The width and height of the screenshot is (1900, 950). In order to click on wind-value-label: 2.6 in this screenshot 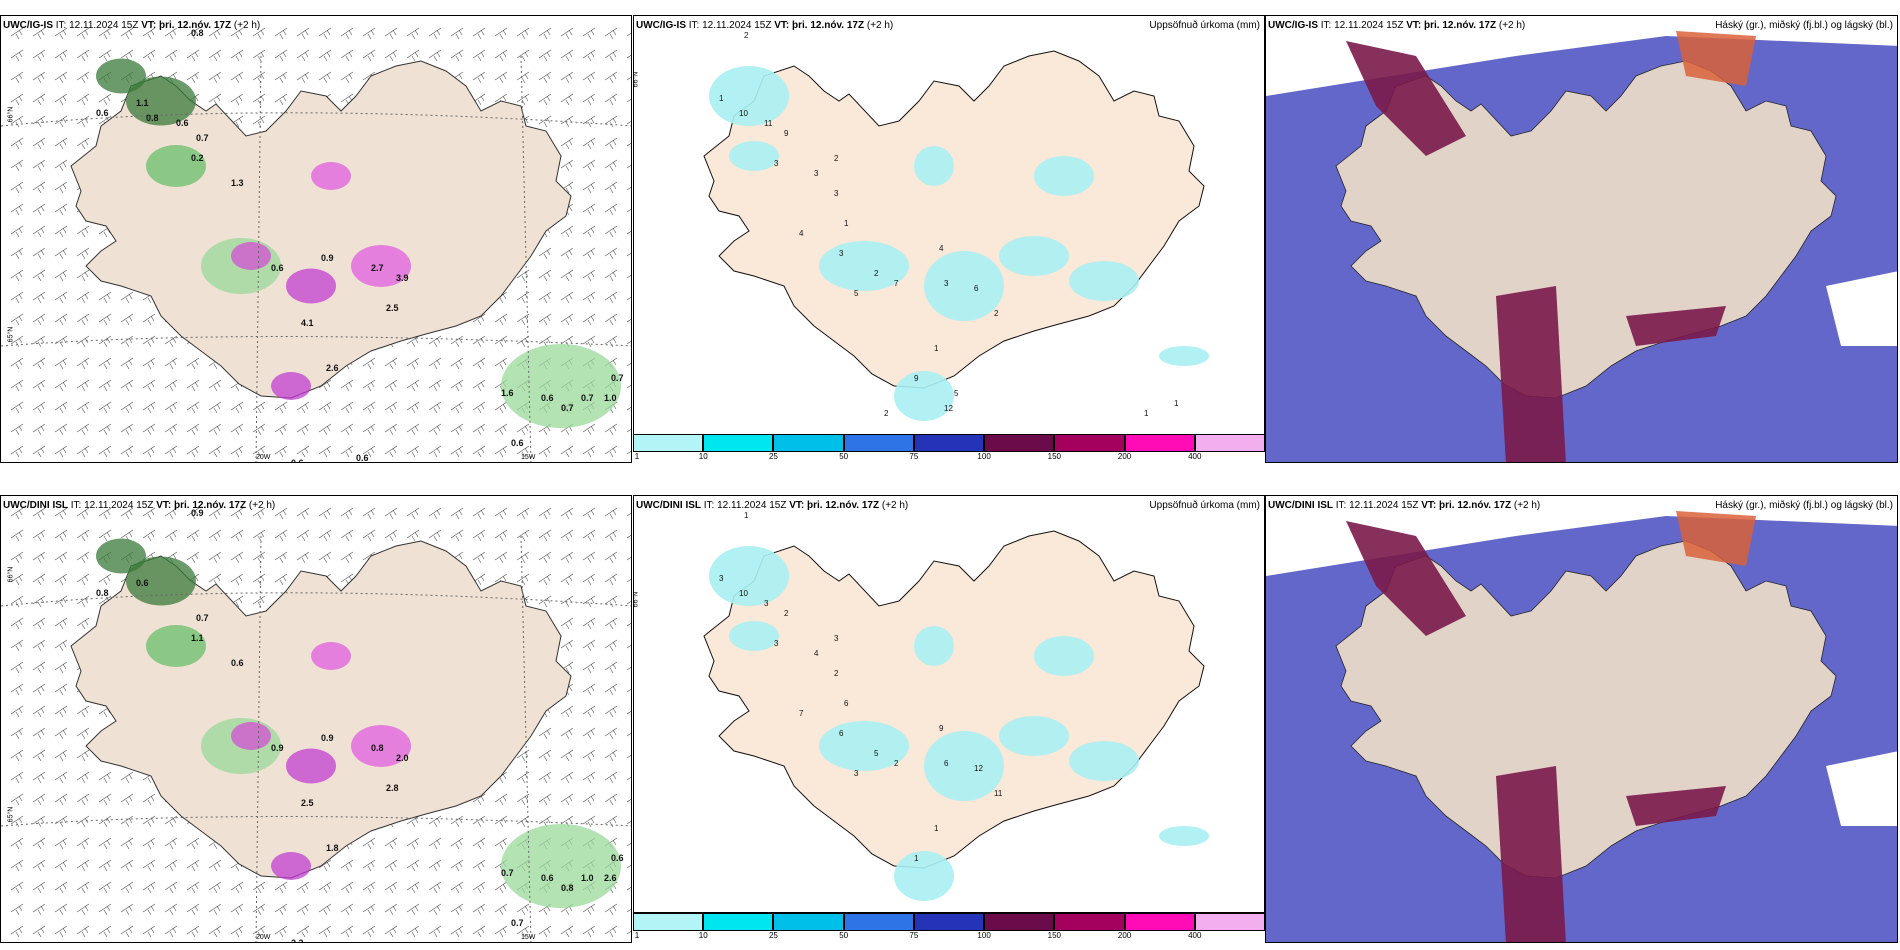, I will do `click(332, 368)`.